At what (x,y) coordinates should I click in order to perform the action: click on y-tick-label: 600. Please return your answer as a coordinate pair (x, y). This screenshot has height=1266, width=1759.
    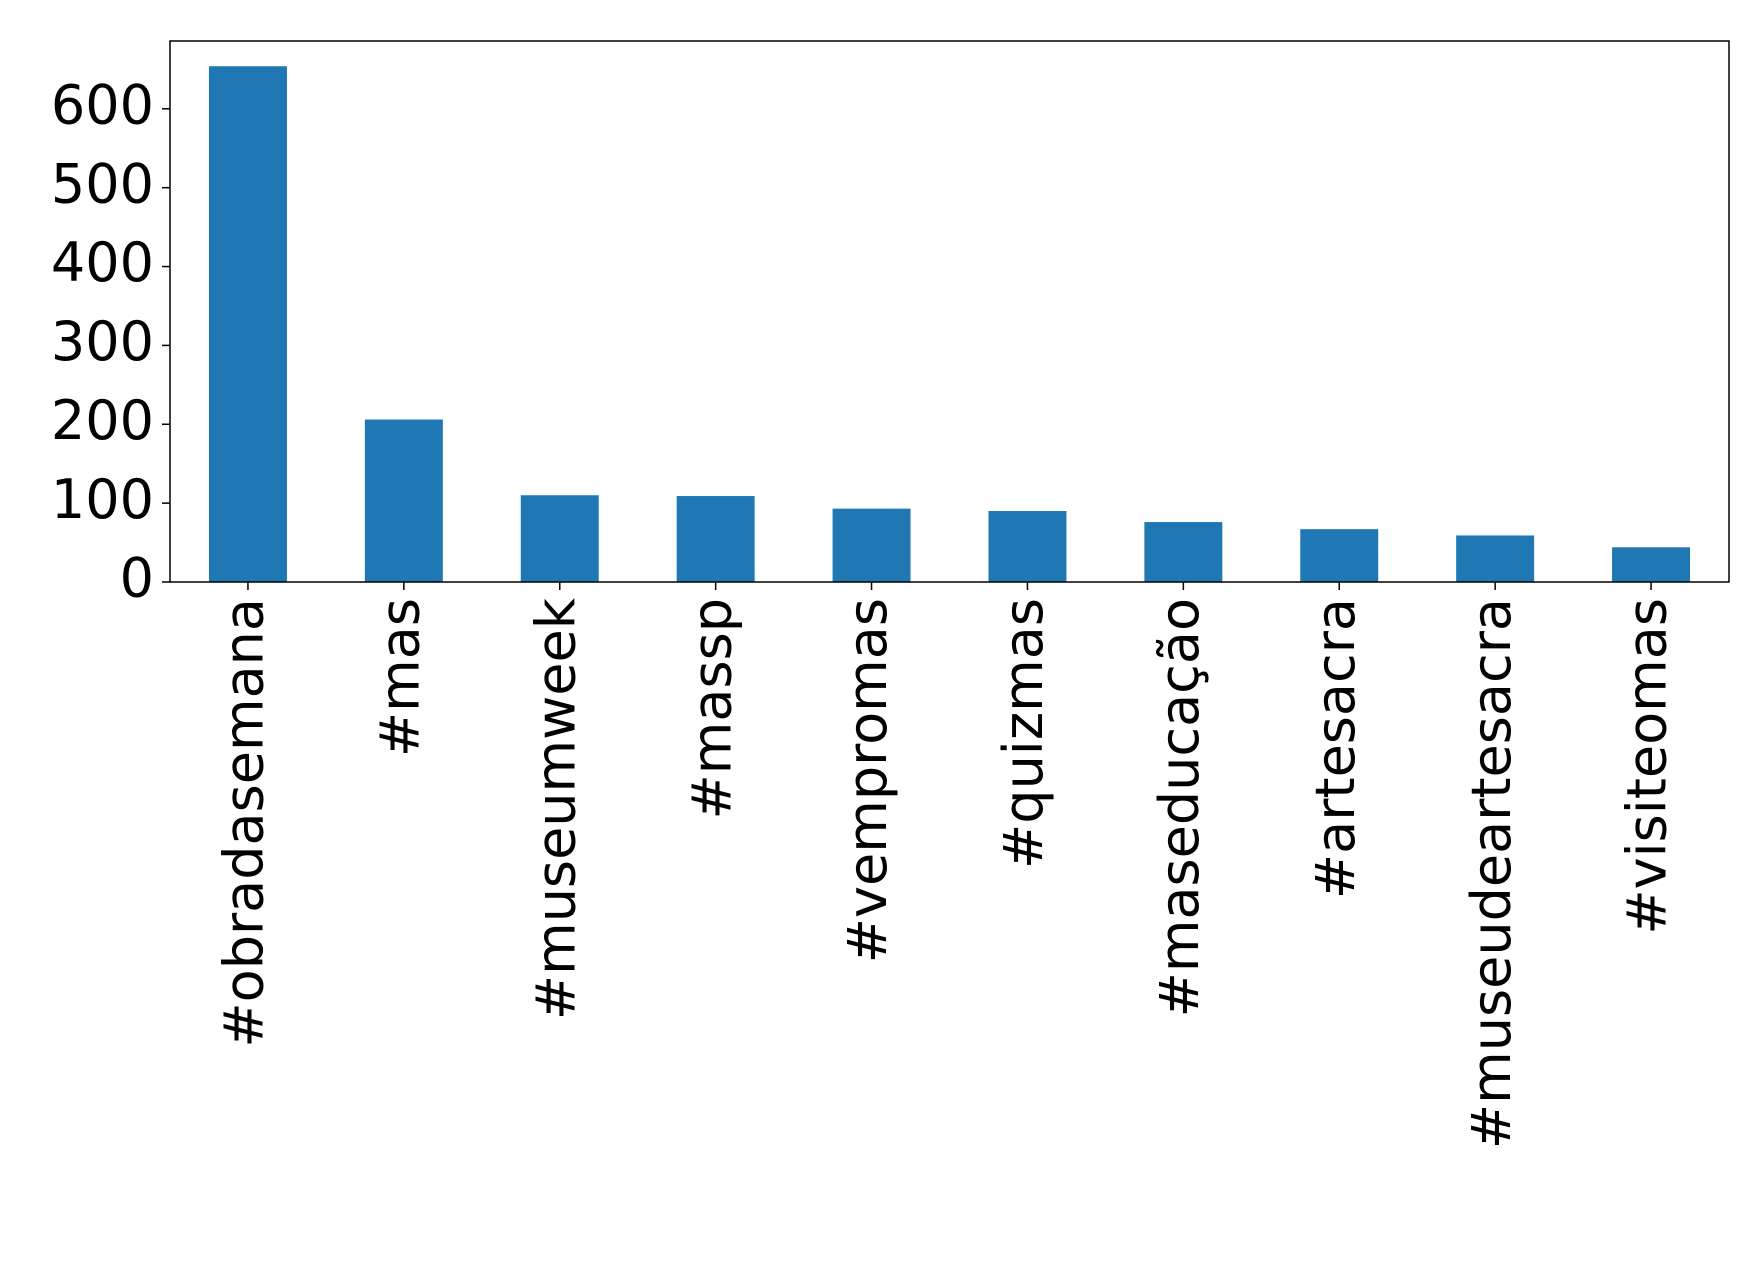
    Looking at the image, I should click on (102, 104).